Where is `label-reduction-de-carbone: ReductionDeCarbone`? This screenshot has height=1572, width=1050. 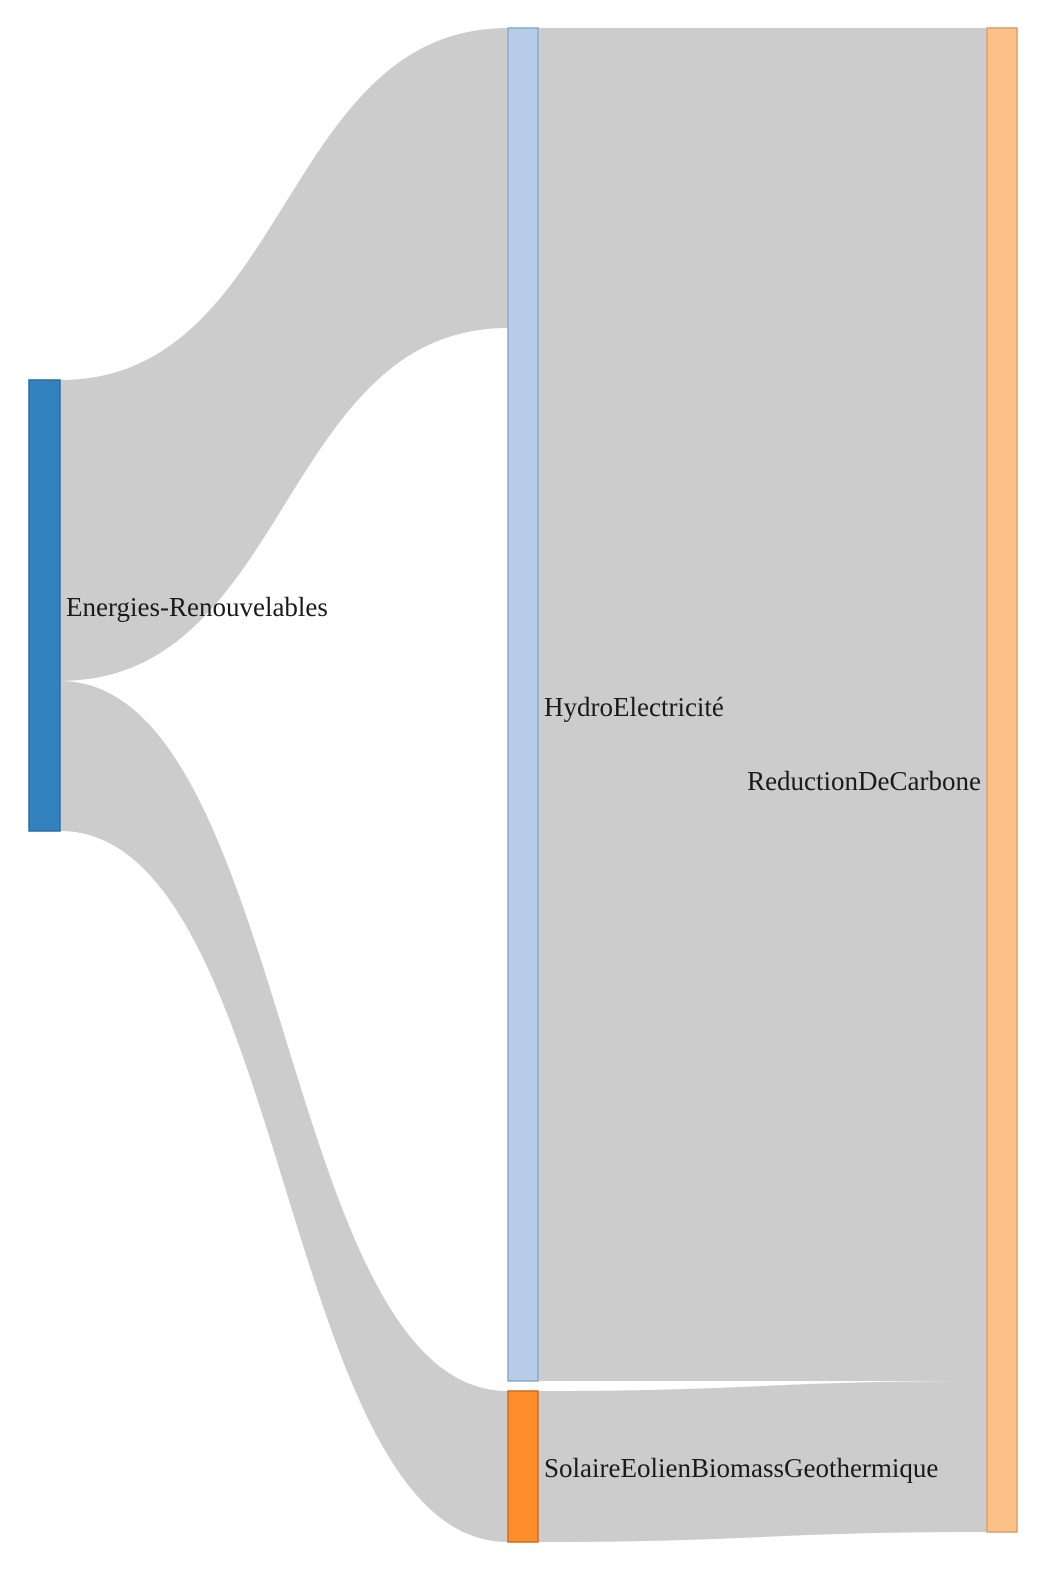 label-reduction-de-carbone: ReductionDeCarbone is located at coordinates (864, 781).